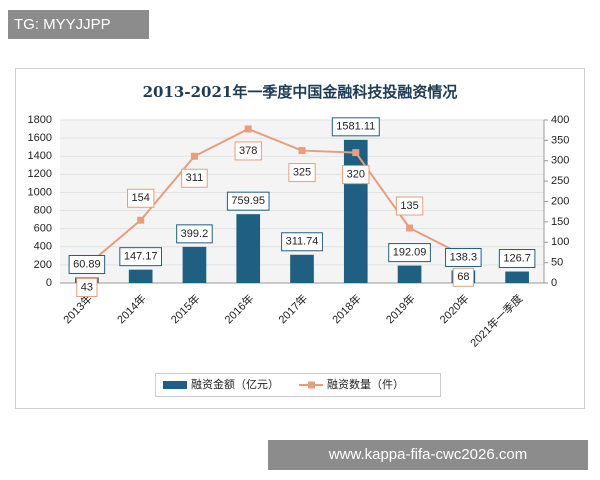 This screenshot has height=480, width=600. What do you see at coordinates (560, 181) in the screenshot?
I see `y2-tick-label: 250` at bounding box center [560, 181].